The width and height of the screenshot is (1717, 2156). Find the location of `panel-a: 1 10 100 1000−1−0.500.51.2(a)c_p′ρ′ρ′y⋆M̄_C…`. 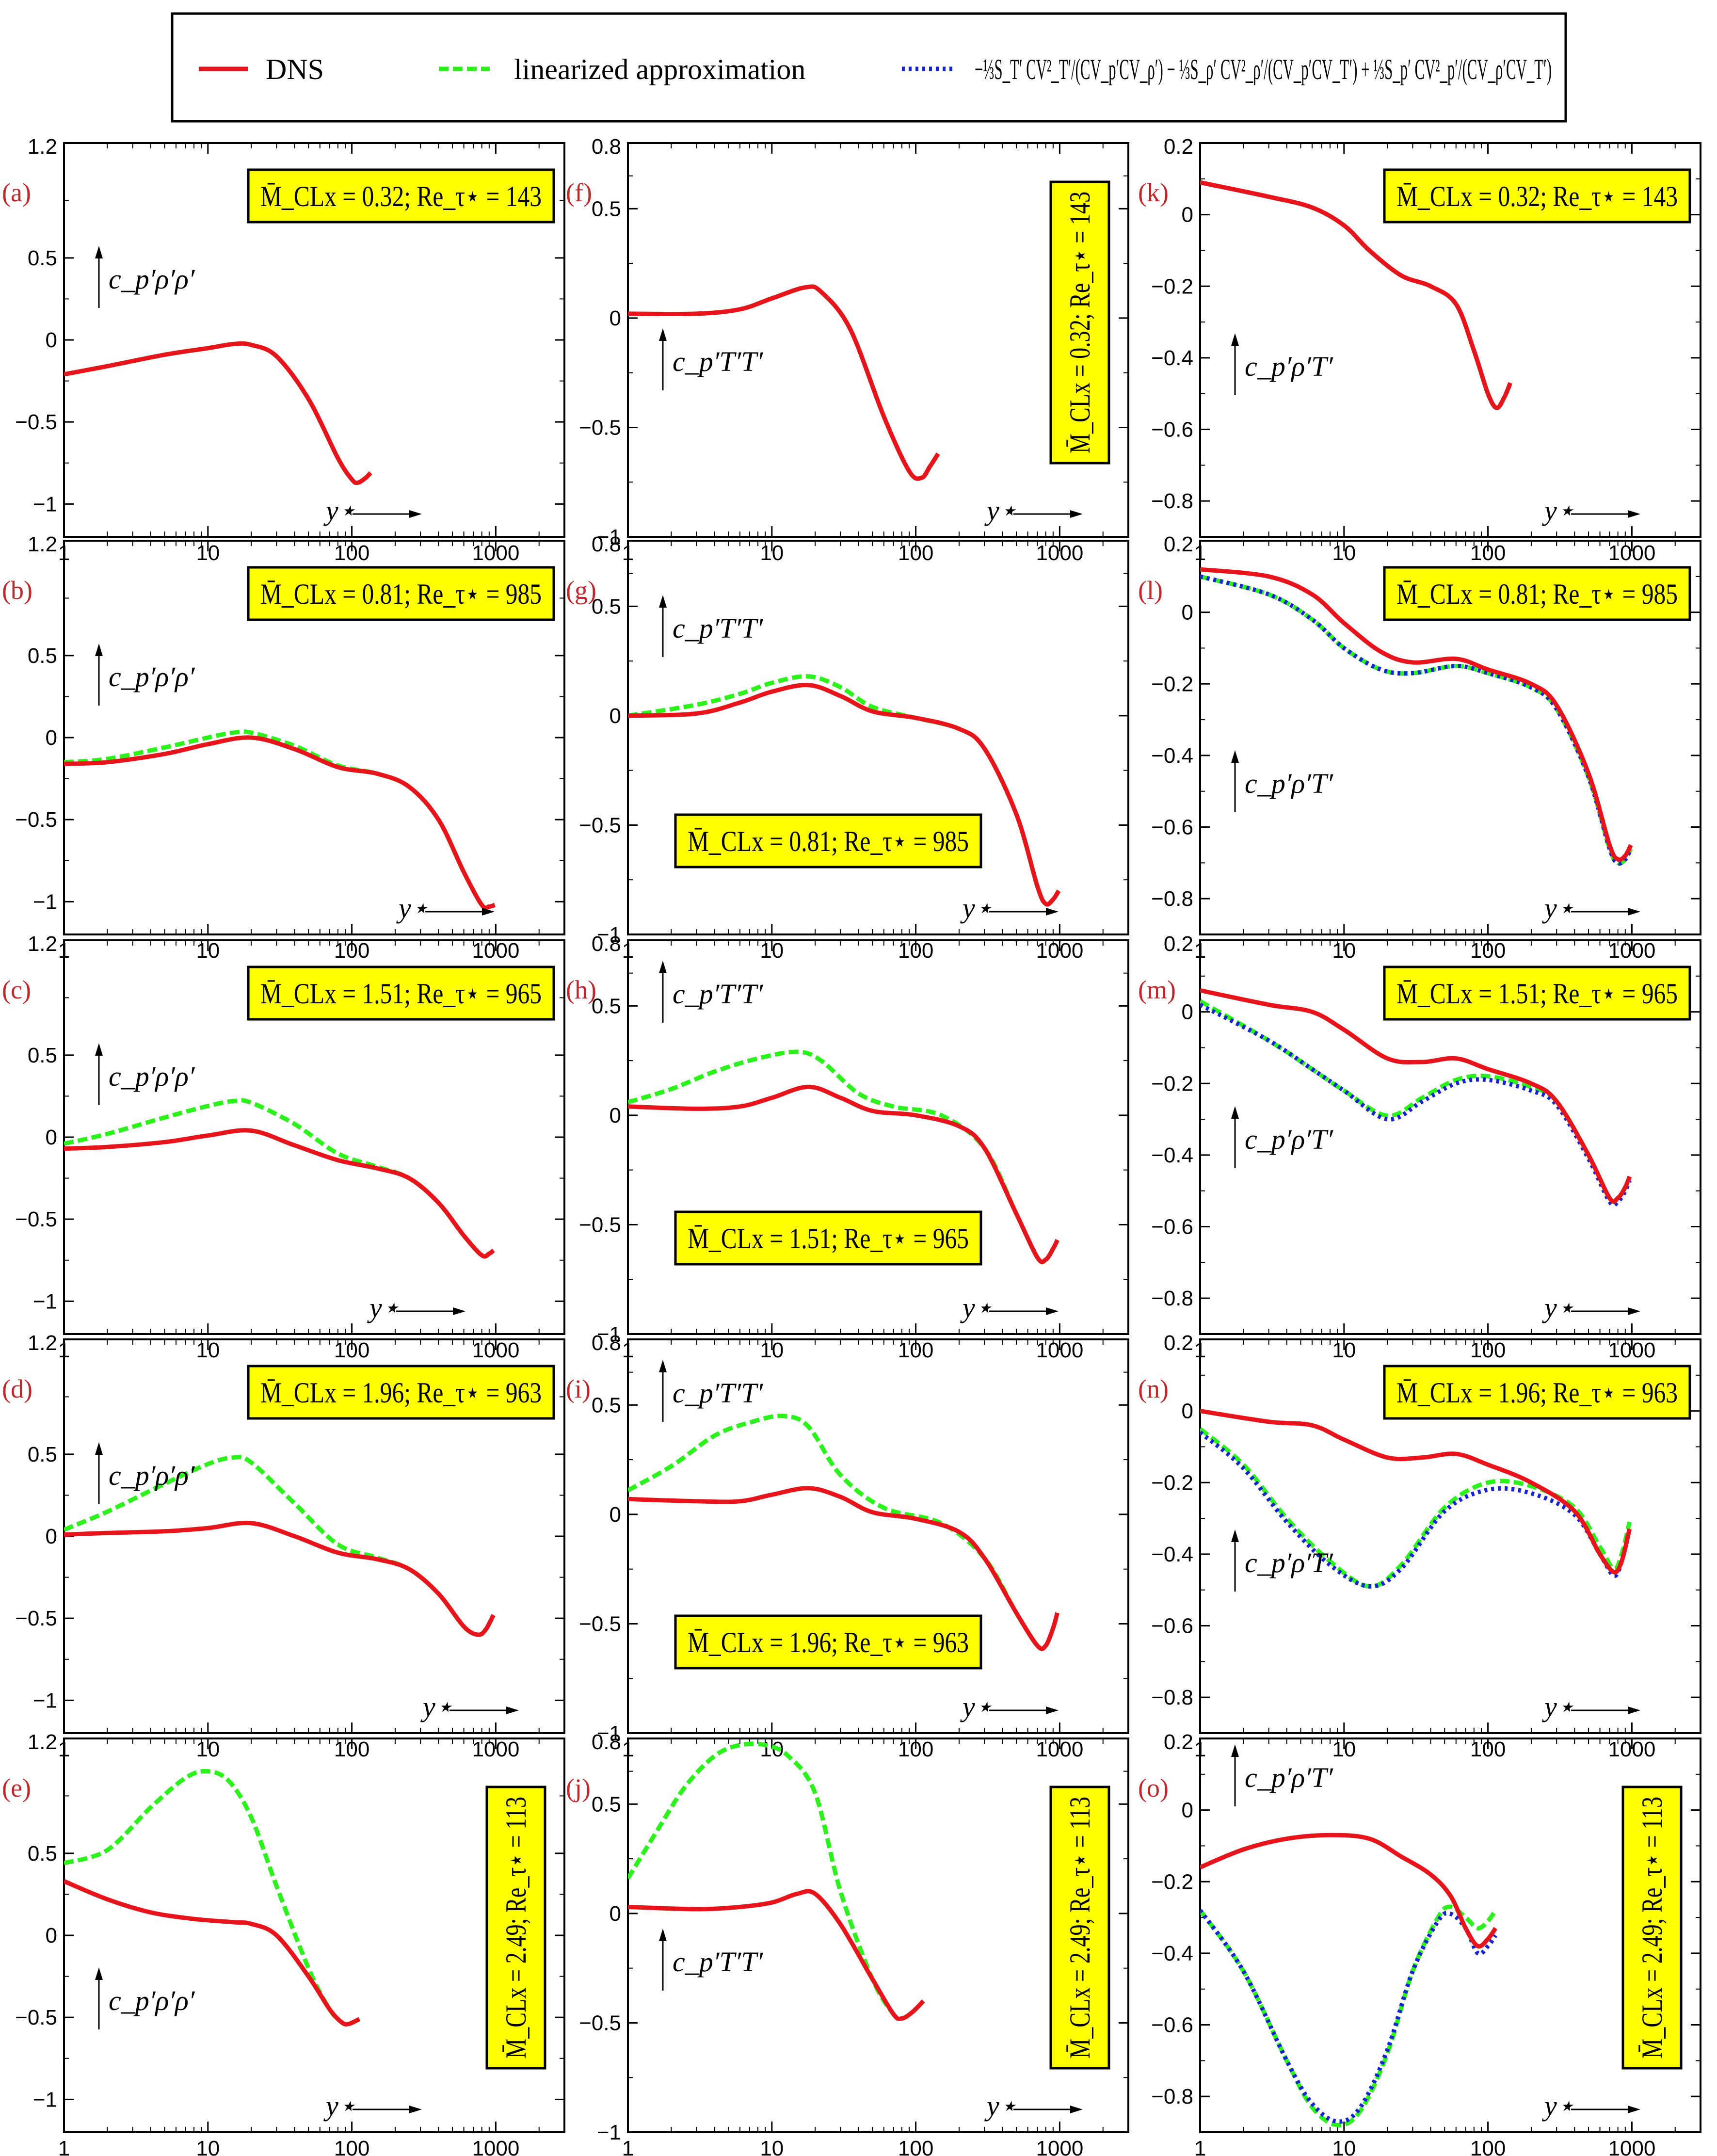

panel-a: 1 10 100 1000−1−0.500.51.2(a)c_p′ρ′ρ′y⋆M̄_C… is located at coordinates (283, 350).